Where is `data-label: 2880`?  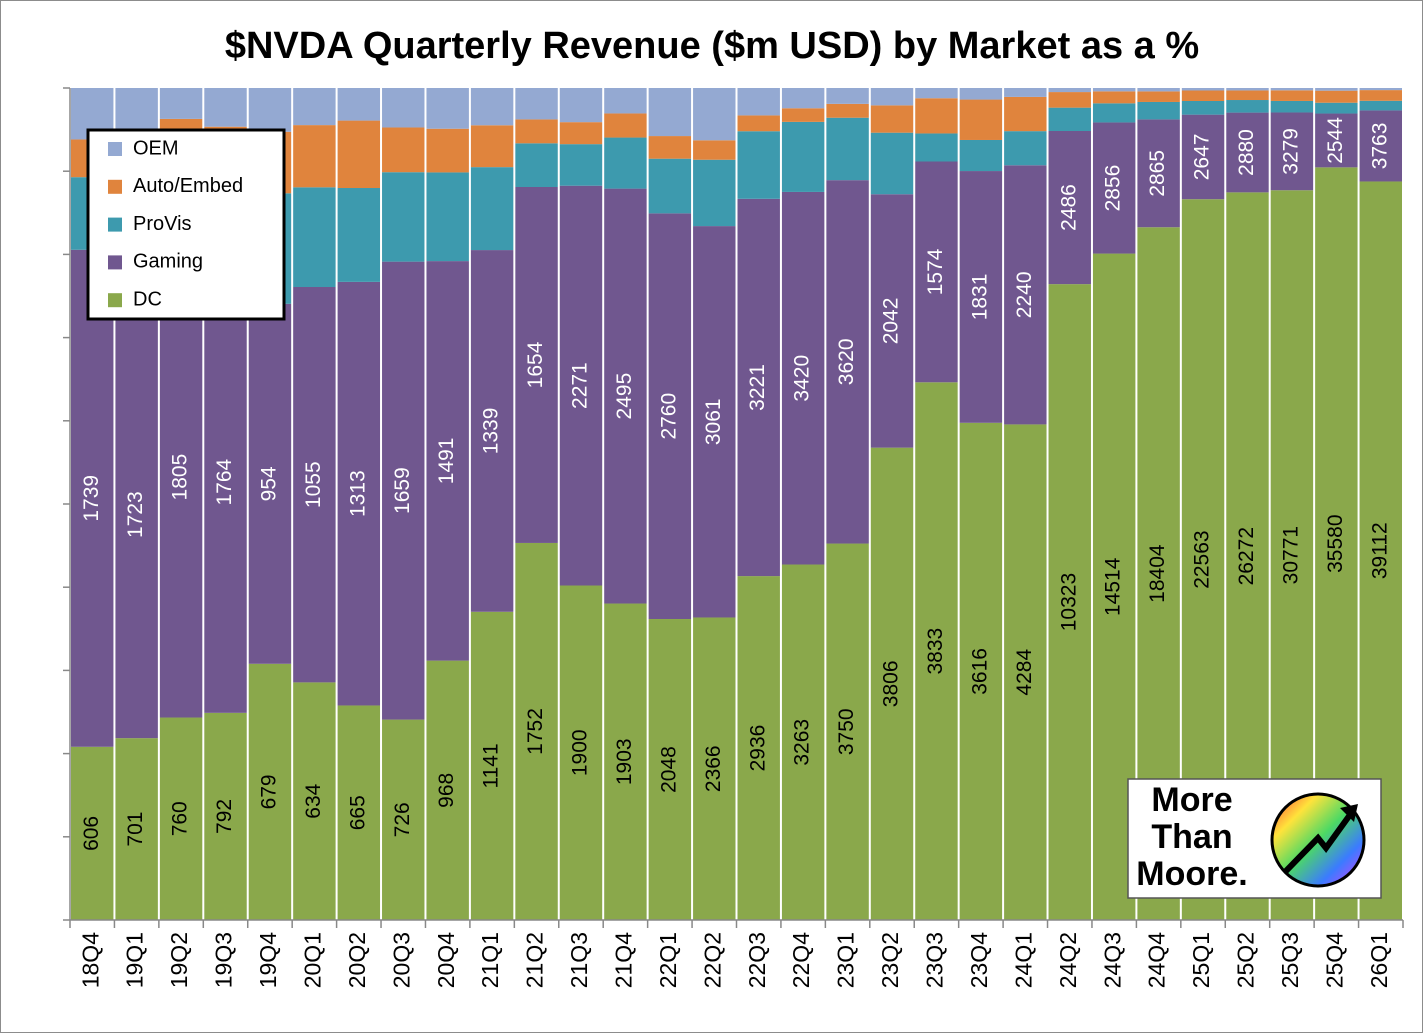
data-label: 2880 is located at coordinates (1246, 152).